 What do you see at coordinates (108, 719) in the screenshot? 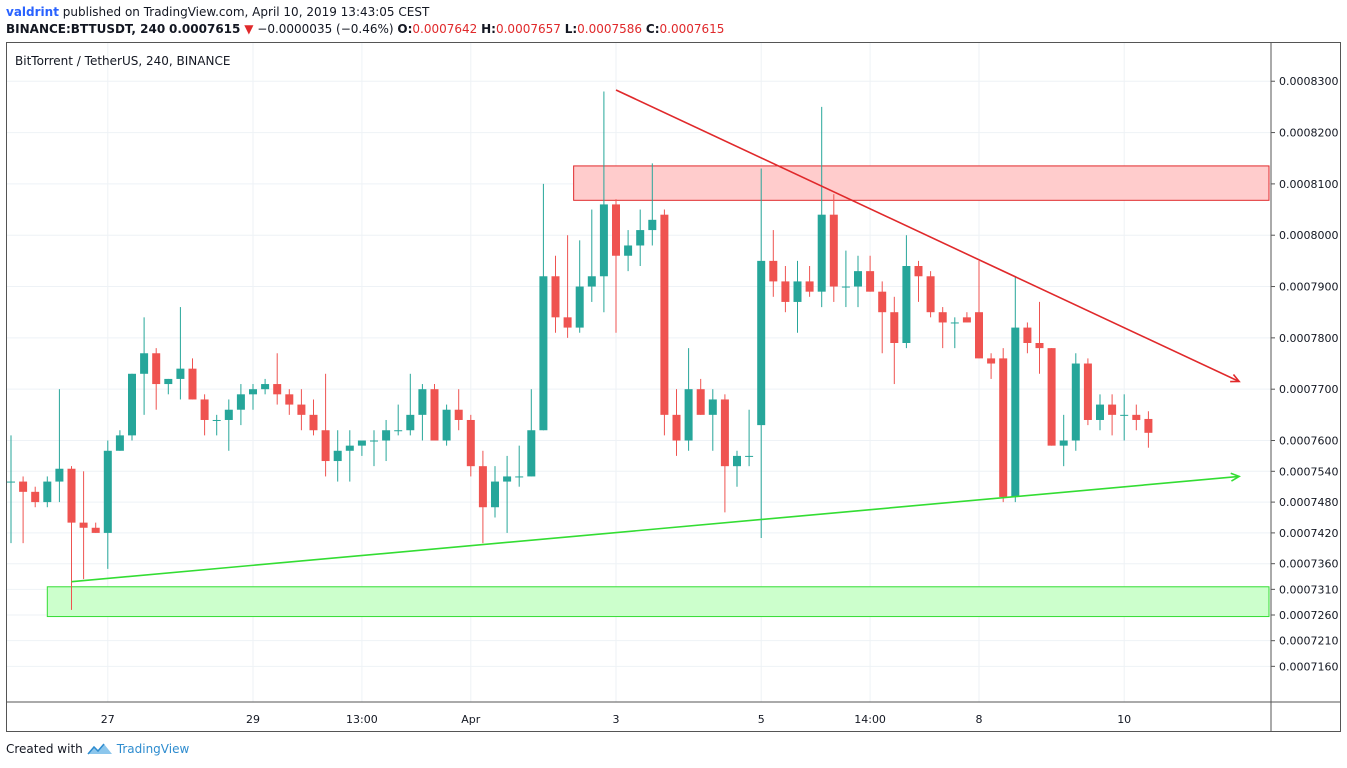
I see `x-tick-label: 27` at bounding box center [108, 719].